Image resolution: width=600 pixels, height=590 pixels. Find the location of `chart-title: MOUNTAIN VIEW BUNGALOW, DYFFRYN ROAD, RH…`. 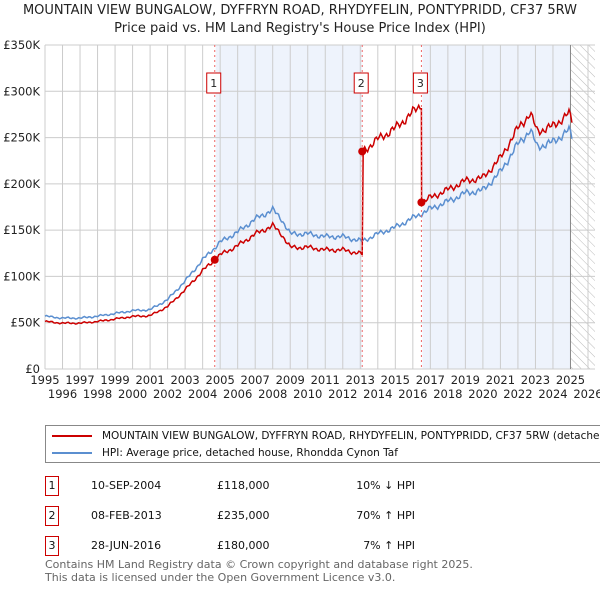

chart-title: MOUNTAIN VIEW BUNGALOW, DYFFRYN ROAD, RH… is located at coordinates (300, 10).